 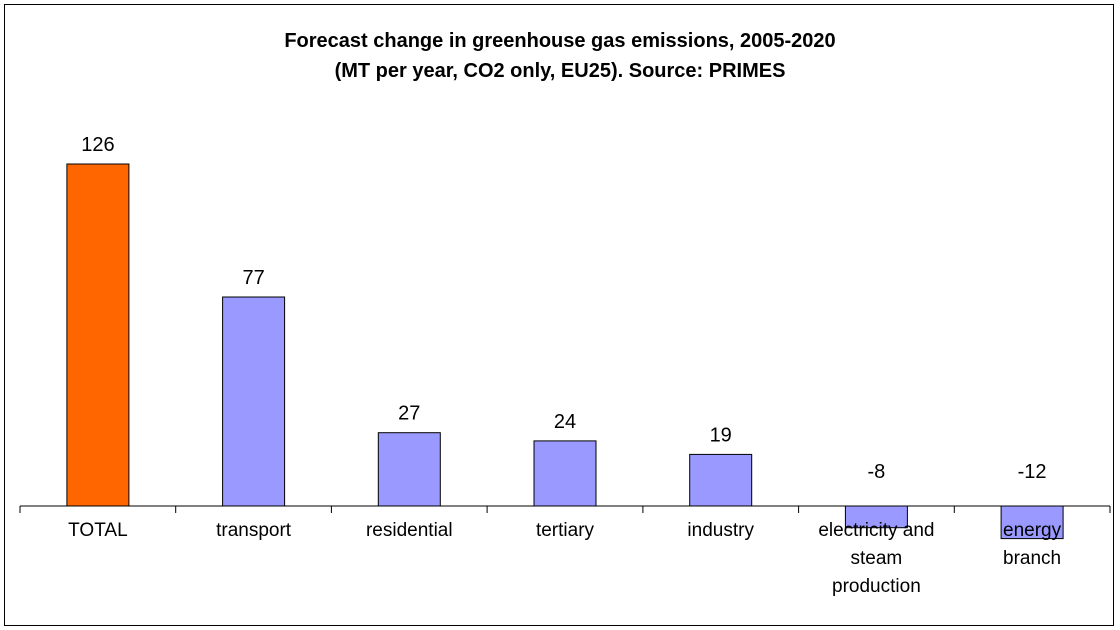 What do you see at coordinates (1032, 530) in the screenshot?
I see `category-label-6-line-0: energy` at bounding box center [1032, 530].